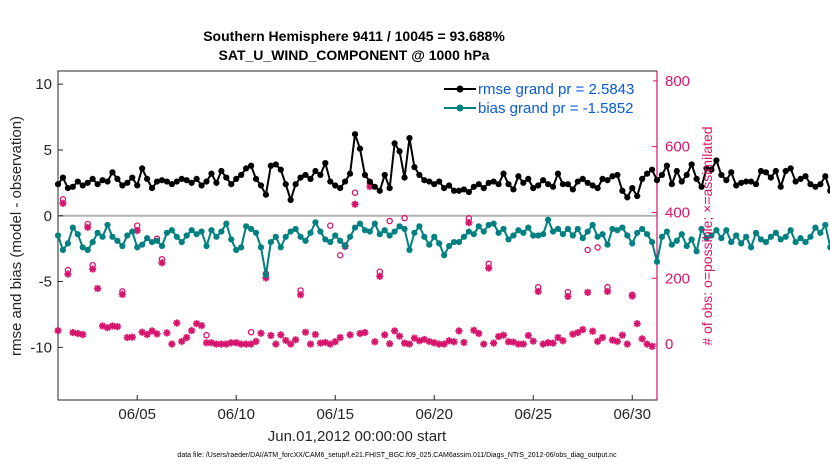 Image resolution: width=830 pixels, height=470 pixels. Describe the element at coordinates (547, 96) in the screenshot. I see `legend-box` at that location.